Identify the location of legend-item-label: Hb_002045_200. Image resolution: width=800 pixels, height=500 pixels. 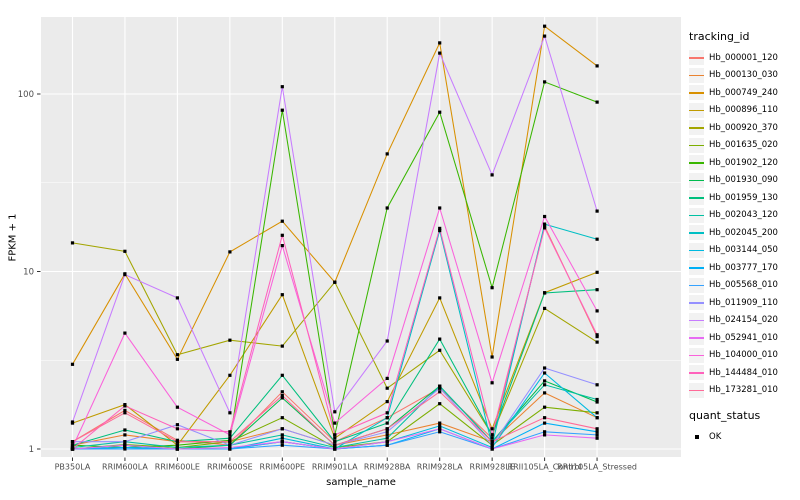
(743, 232).